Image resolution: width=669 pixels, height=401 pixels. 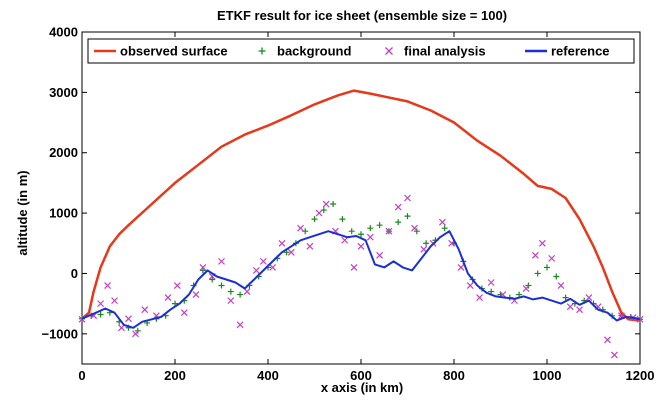 I want to click on legend-entry-reference: reference, so click(x=567, y=51).